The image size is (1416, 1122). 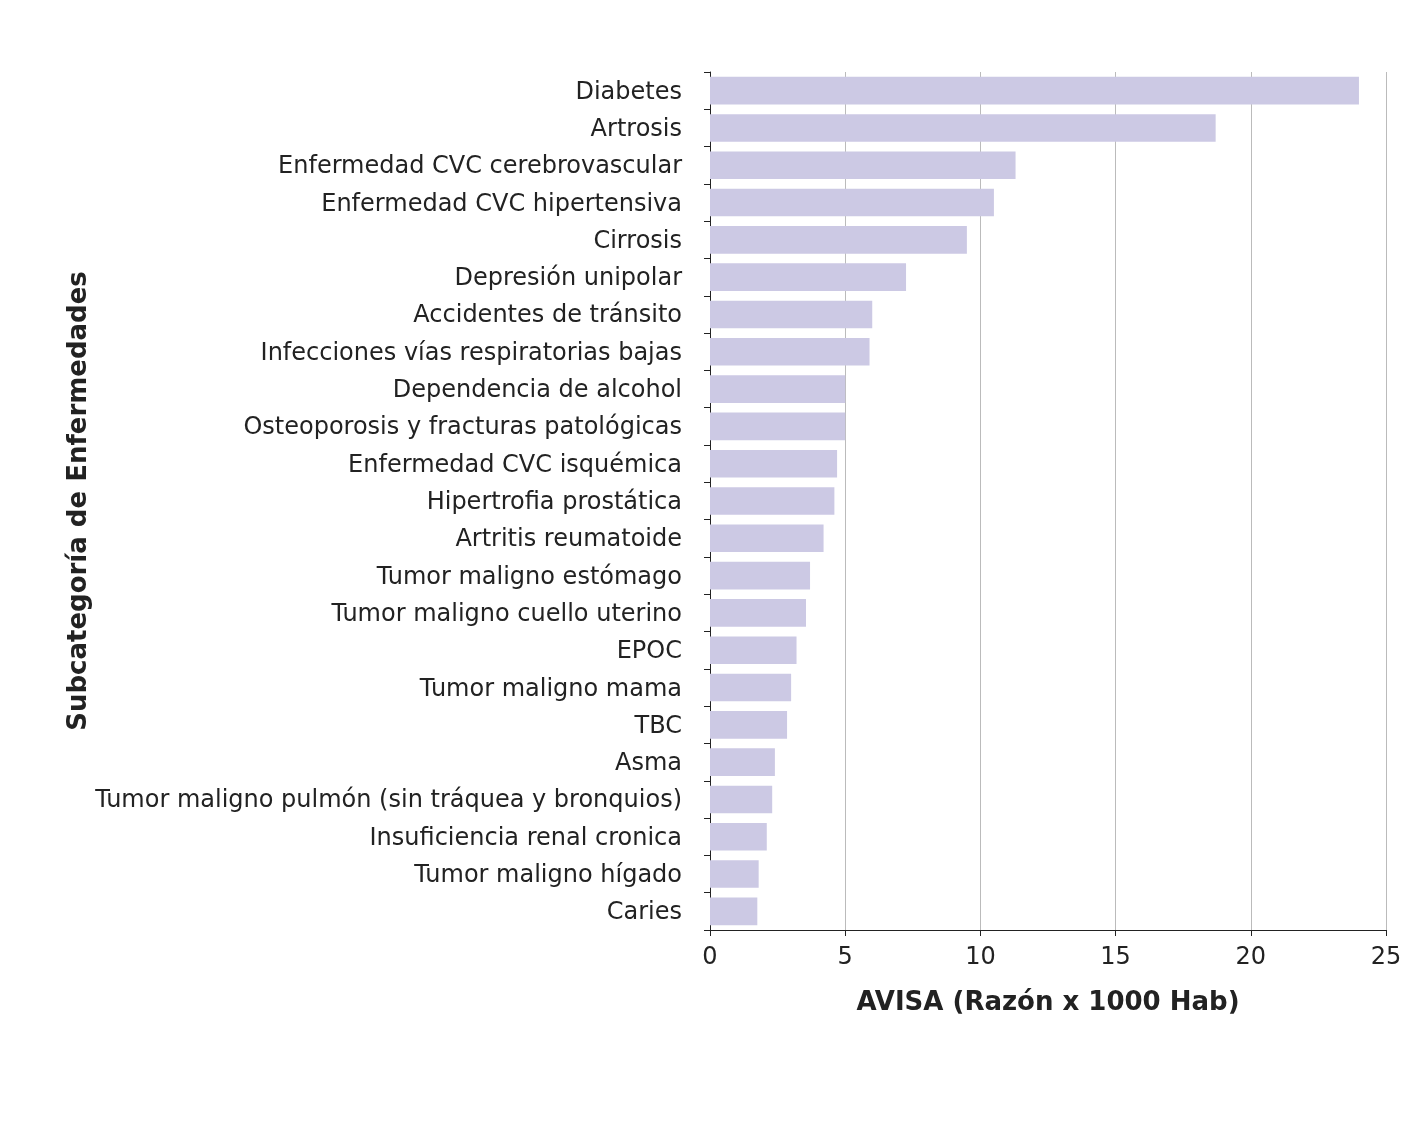 What do you see at coordinates (657, 724) in the screenshot?
I see `y-tick-label: TBC` at bounding box center [657, 724].